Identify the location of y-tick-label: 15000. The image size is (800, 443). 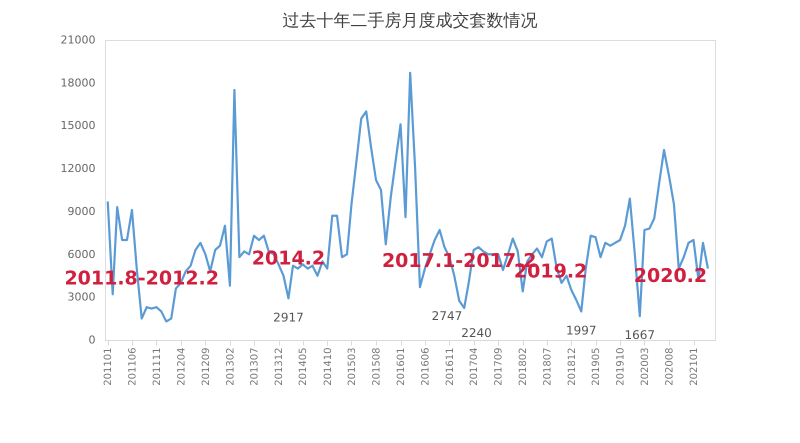
(78, 125).